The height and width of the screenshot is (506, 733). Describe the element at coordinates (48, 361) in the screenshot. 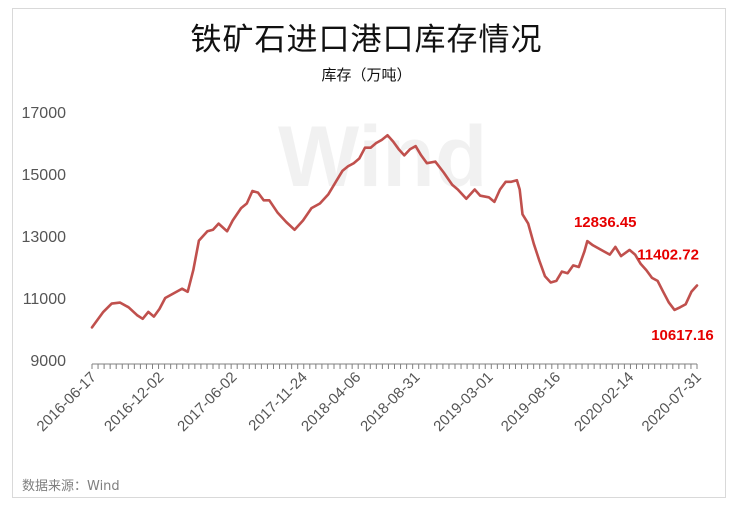

I see `y-tick-label: 9000` at that location.